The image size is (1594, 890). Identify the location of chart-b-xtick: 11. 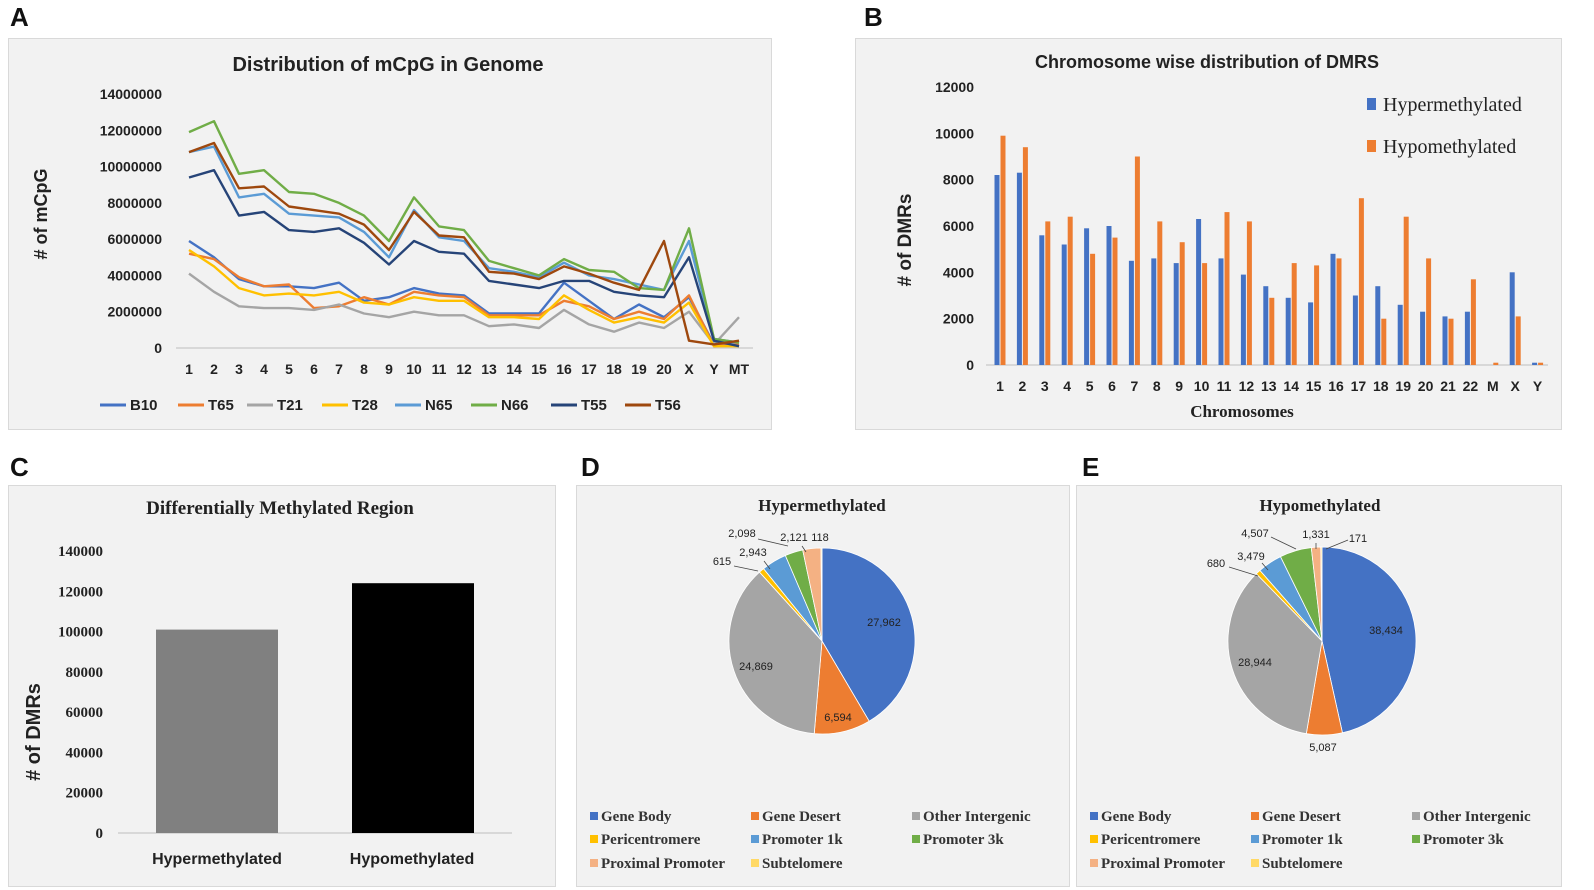
(1224, 386).